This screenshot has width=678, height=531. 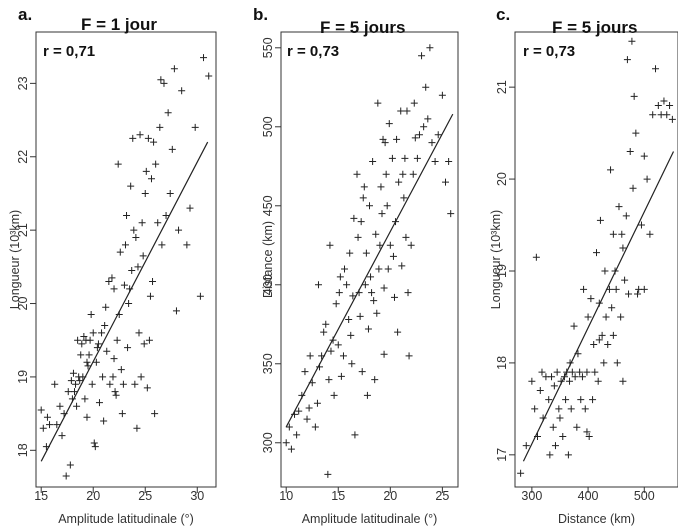 What do you see at coordinates (363, 27) in the screenshot?
I see `chart-2-title: F = 5 jours` at bounding box center [363, 27].